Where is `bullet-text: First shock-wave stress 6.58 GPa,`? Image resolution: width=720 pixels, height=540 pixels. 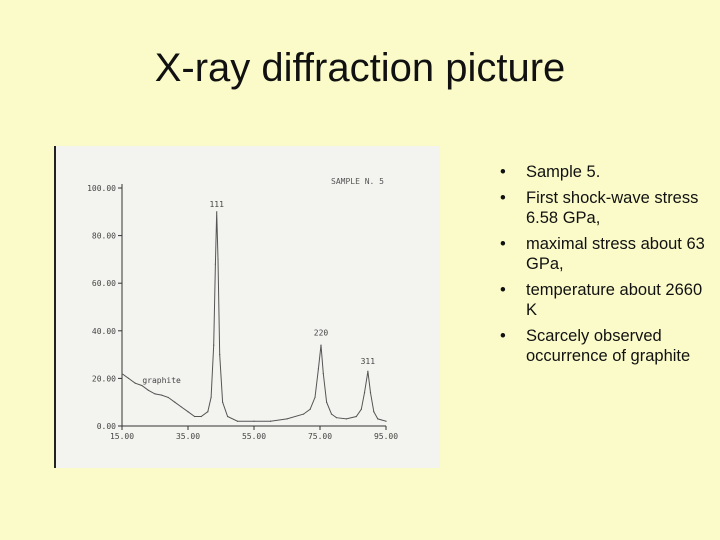 bullet-text: First shock-wave stress 6.58 GPa, is located at coordinates (612, 208).